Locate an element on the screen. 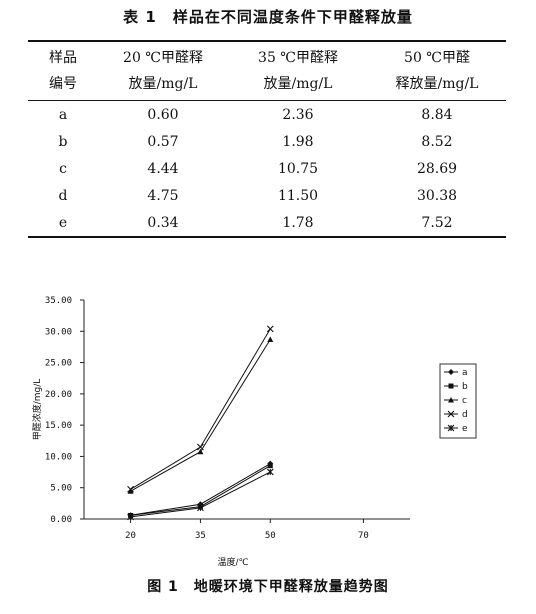 This screenshot has width=536, height=614. table-cell: 28.69 is located at coordinates (437, 168).